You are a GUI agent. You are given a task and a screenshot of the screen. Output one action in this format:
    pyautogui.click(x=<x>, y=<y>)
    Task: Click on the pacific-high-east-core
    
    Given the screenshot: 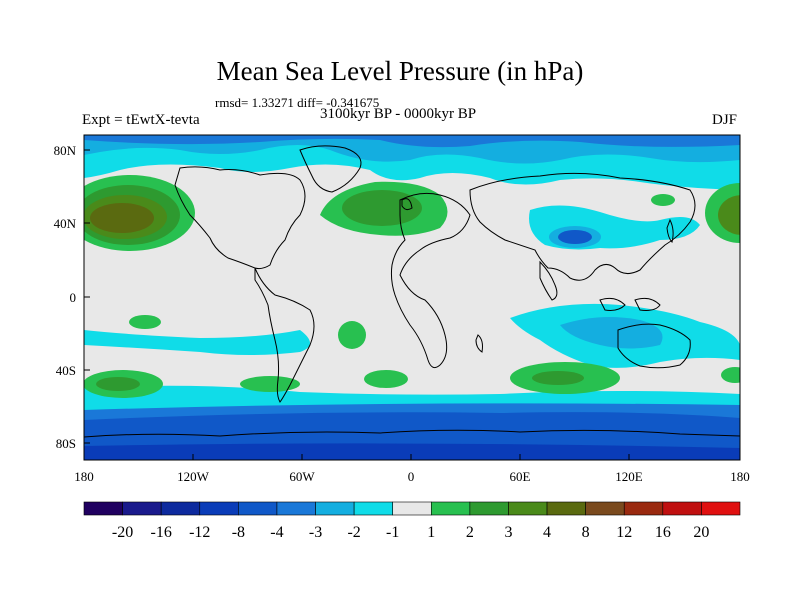 What is the action you would take?
    pyautogui.click(x=729, y=215)
    